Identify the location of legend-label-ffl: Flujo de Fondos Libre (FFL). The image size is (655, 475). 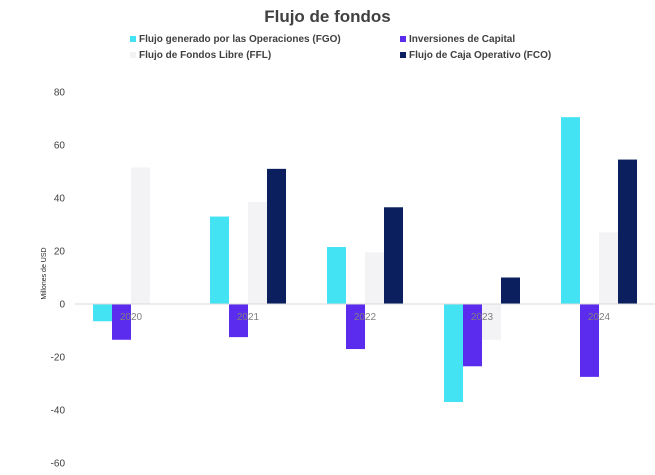
(205, 55).